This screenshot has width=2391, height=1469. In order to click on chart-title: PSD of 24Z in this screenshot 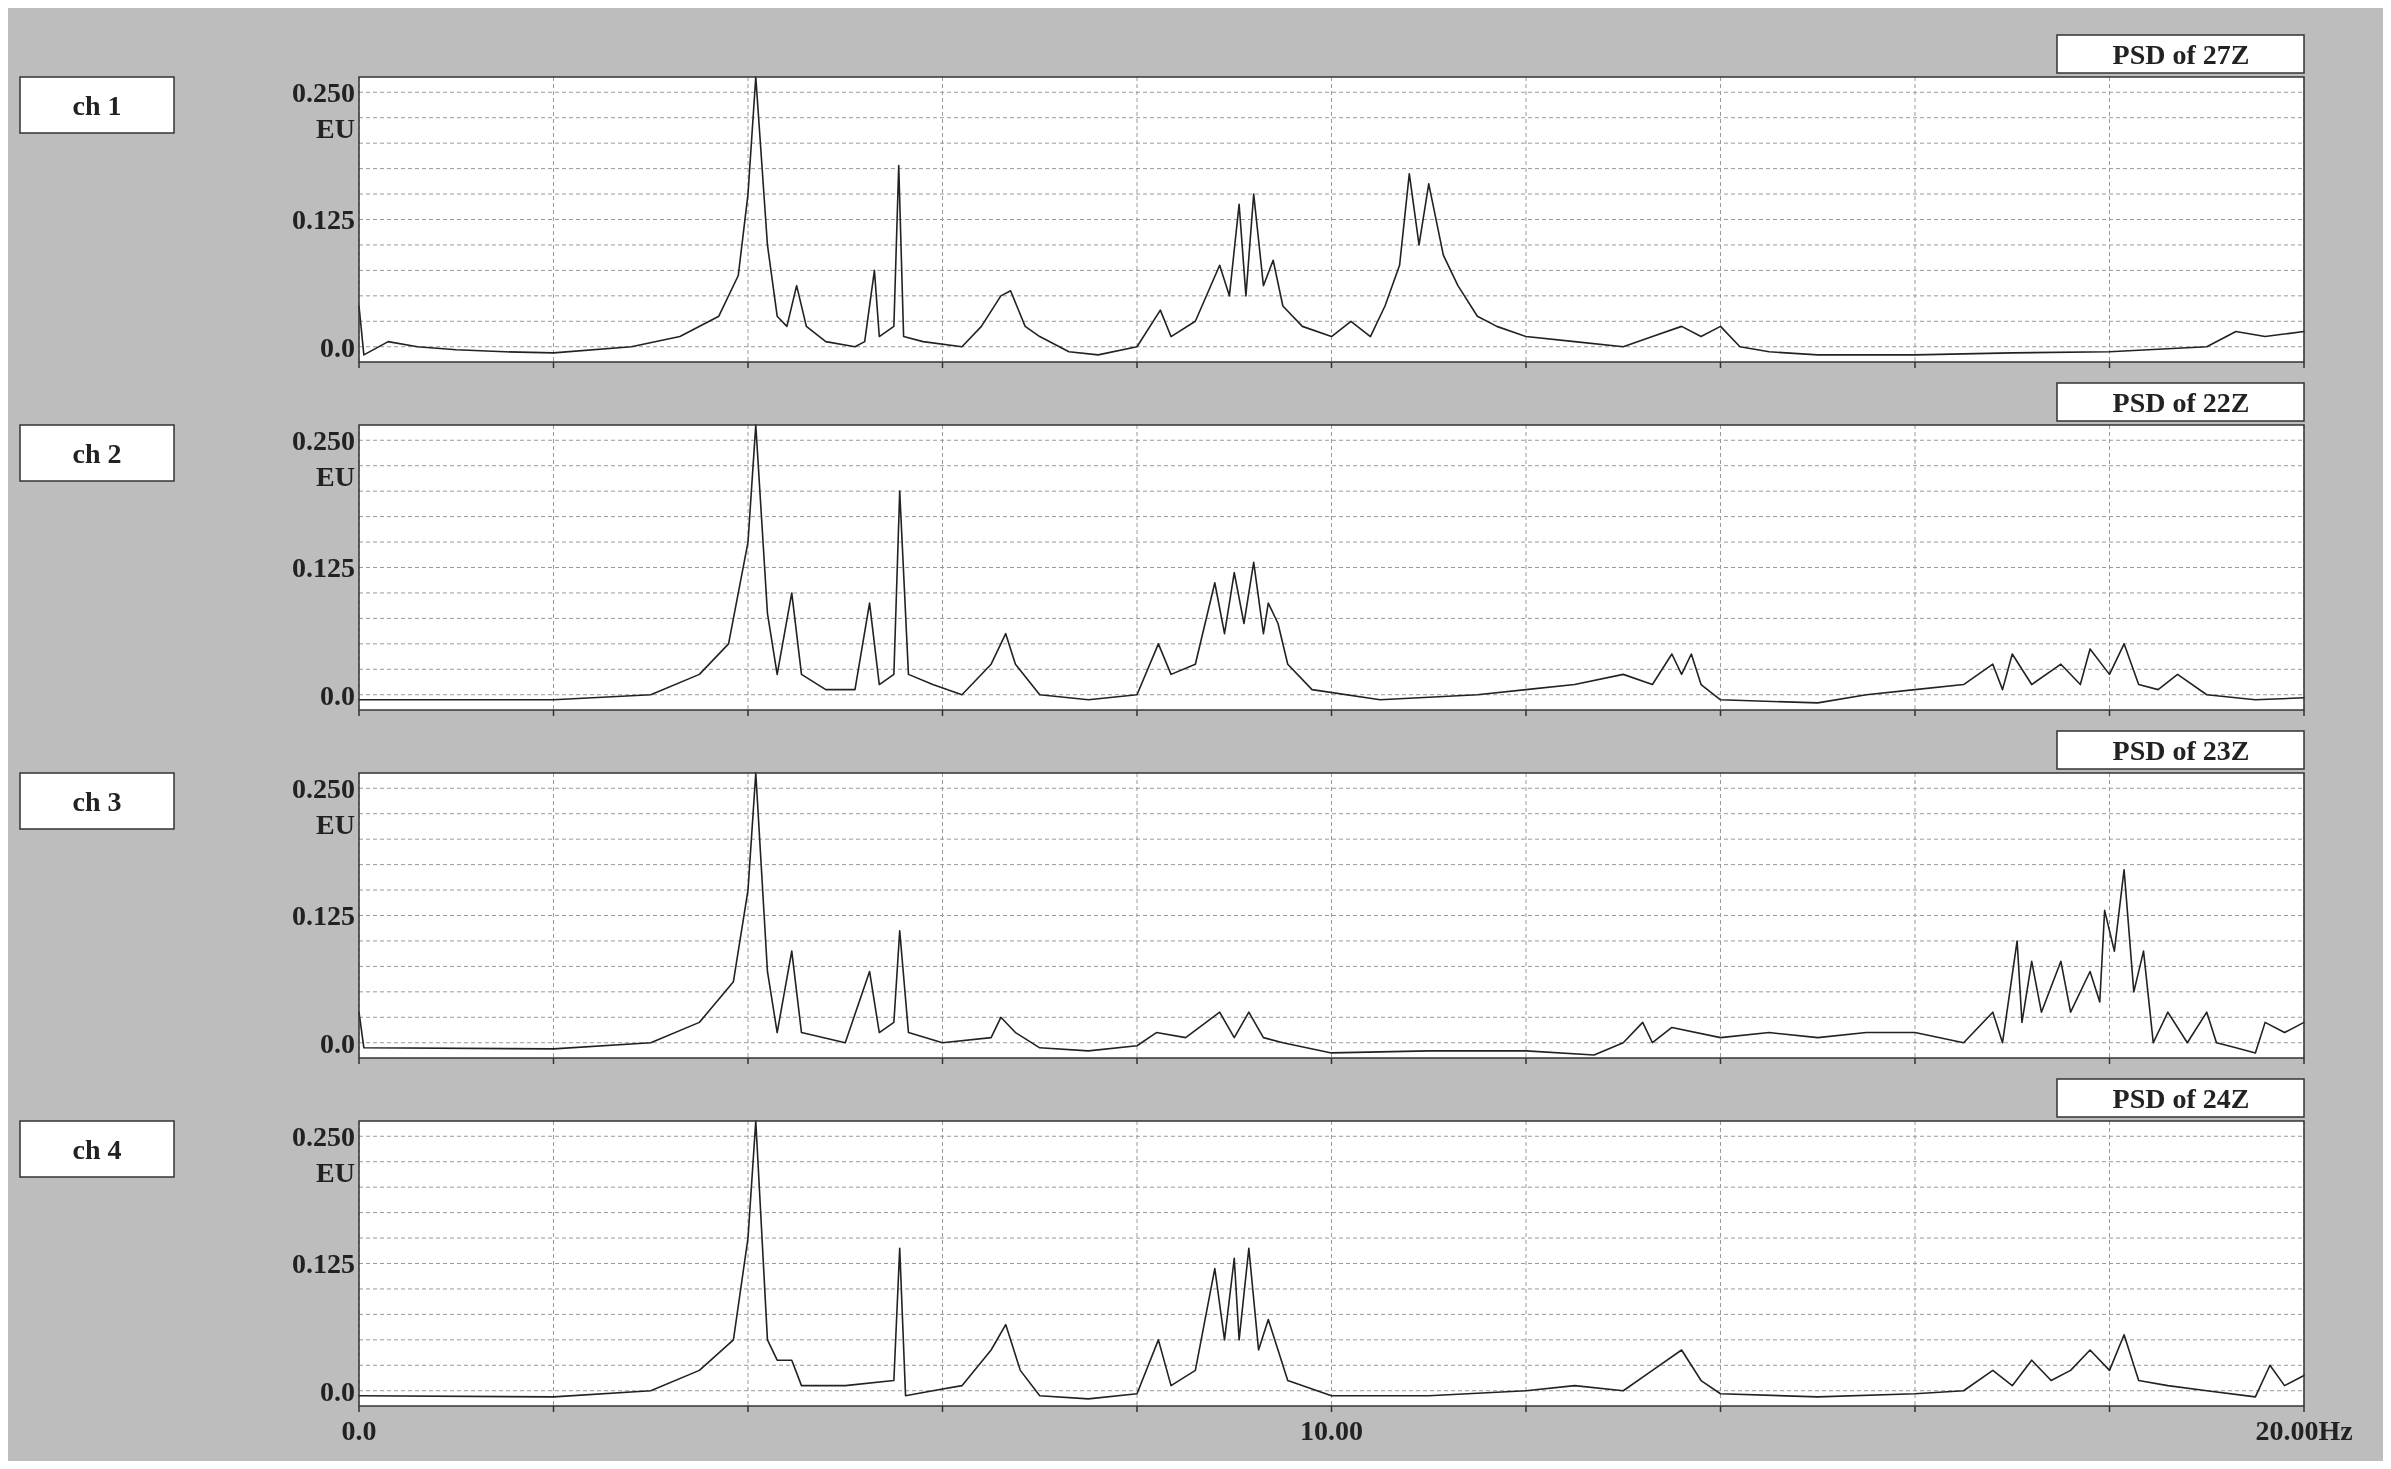, I will do `click(2181, 1098)`.